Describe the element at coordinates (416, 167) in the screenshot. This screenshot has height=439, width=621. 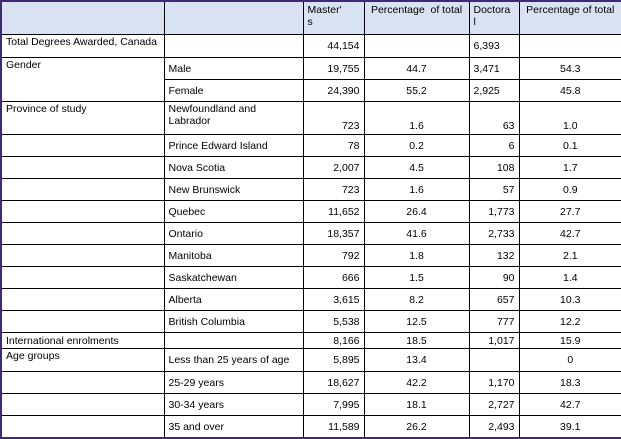
I see `cell-masters-pct: 4.5` at that location.